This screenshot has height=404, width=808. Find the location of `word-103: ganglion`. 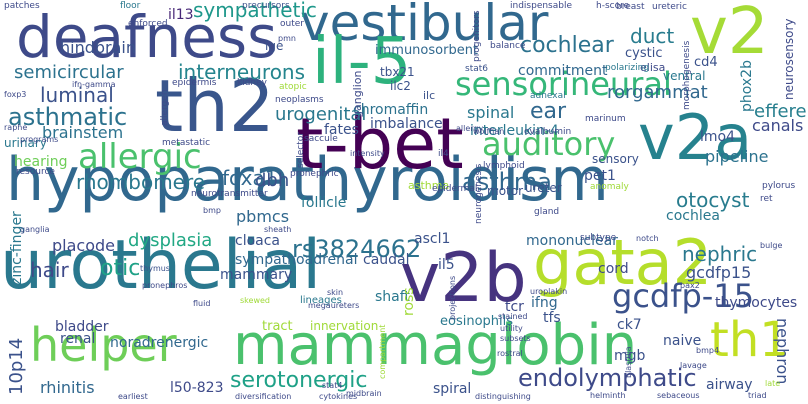

word-103: ganglion is located at coordinates (357, 95).